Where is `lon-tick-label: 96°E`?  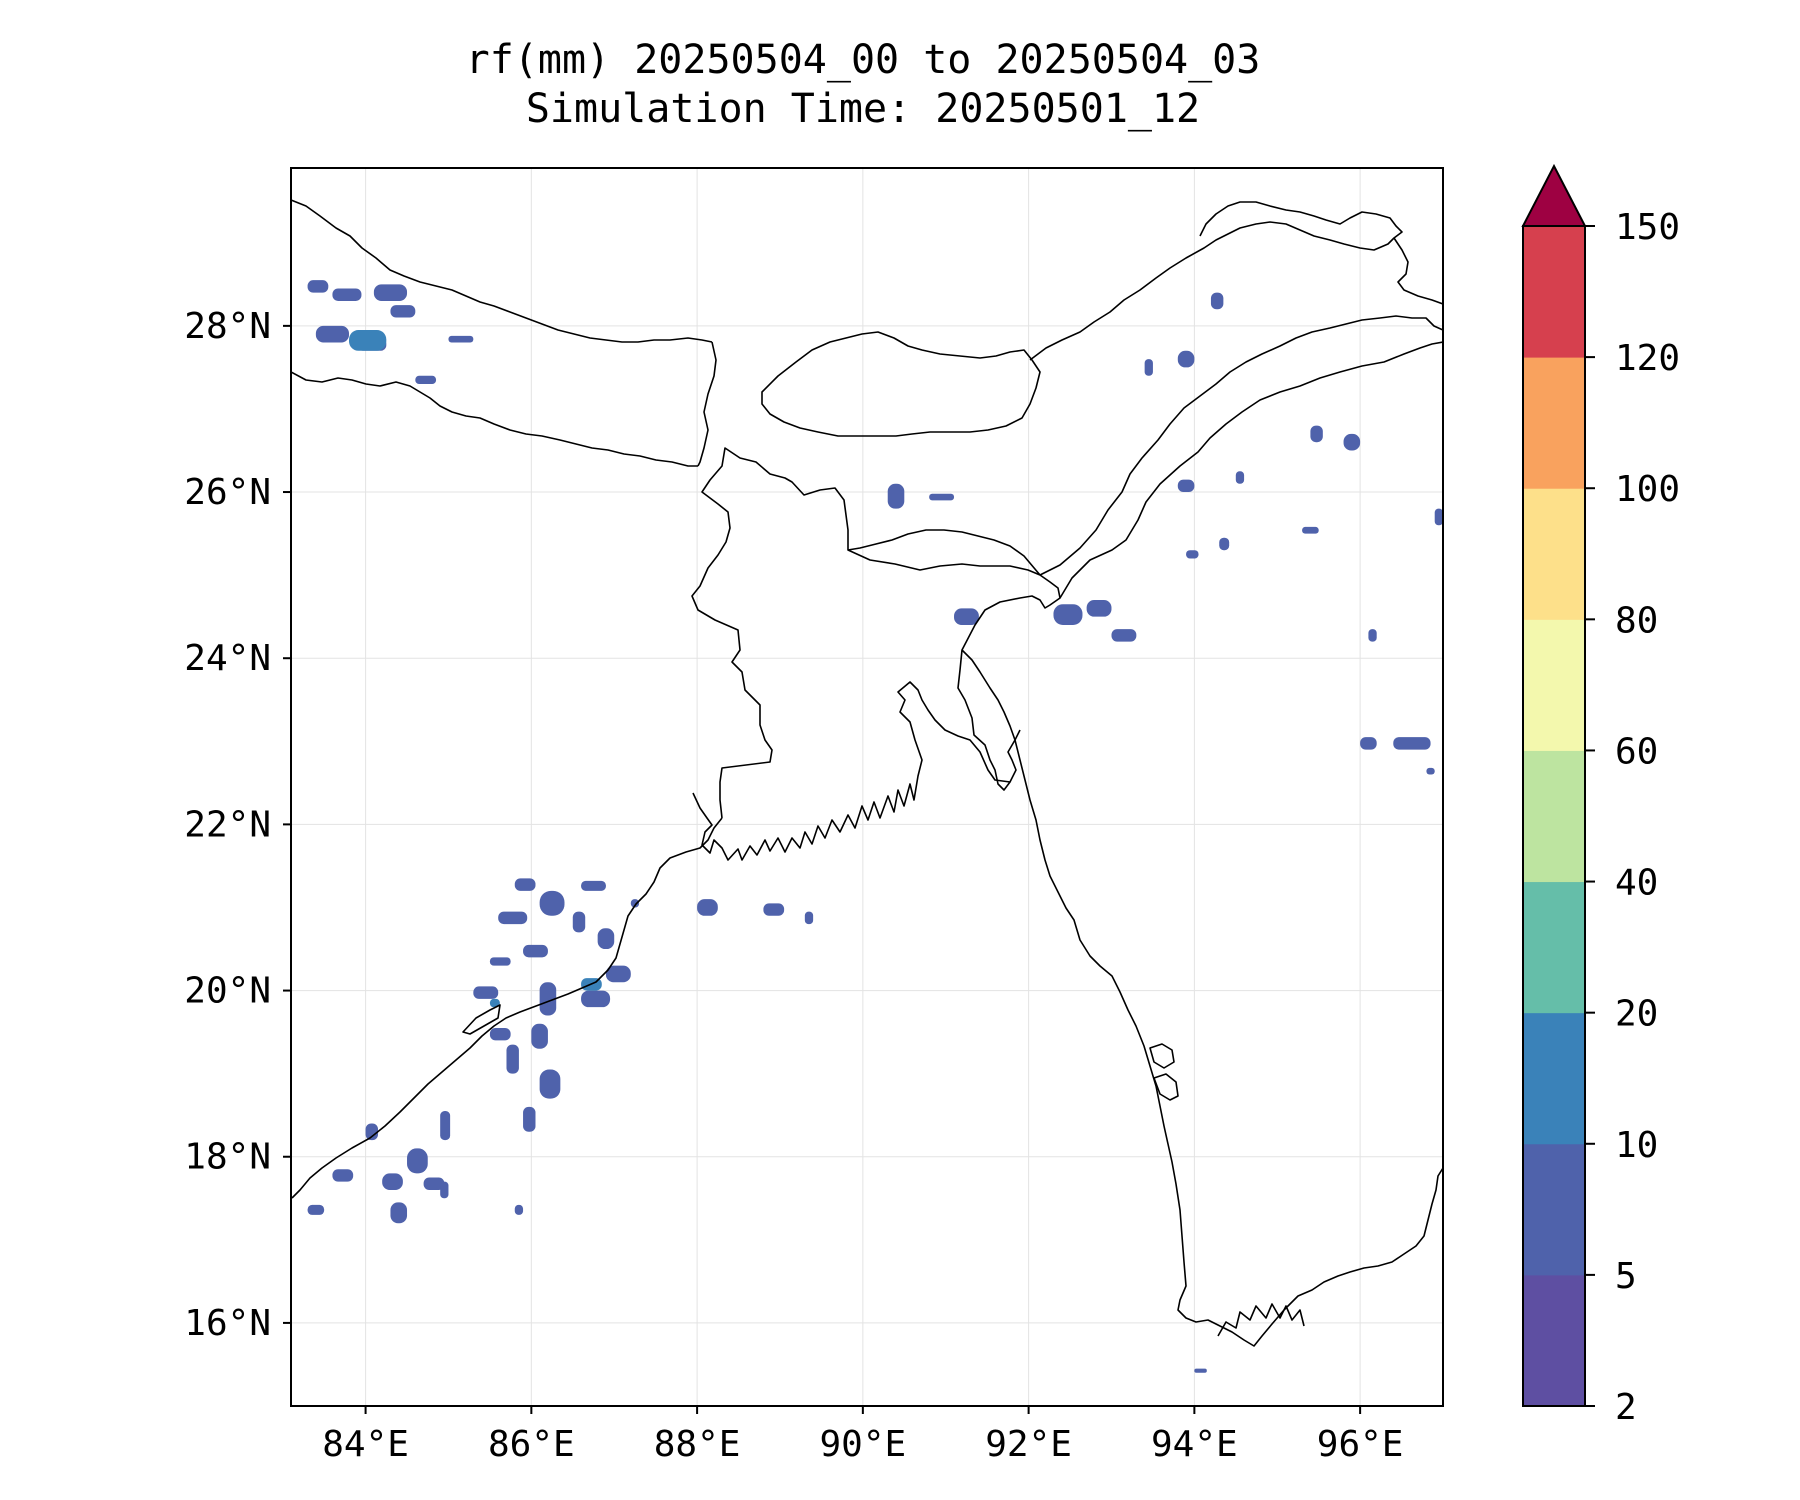 lon-tick-label: 96°E is located at coordinates (1360, 1444).